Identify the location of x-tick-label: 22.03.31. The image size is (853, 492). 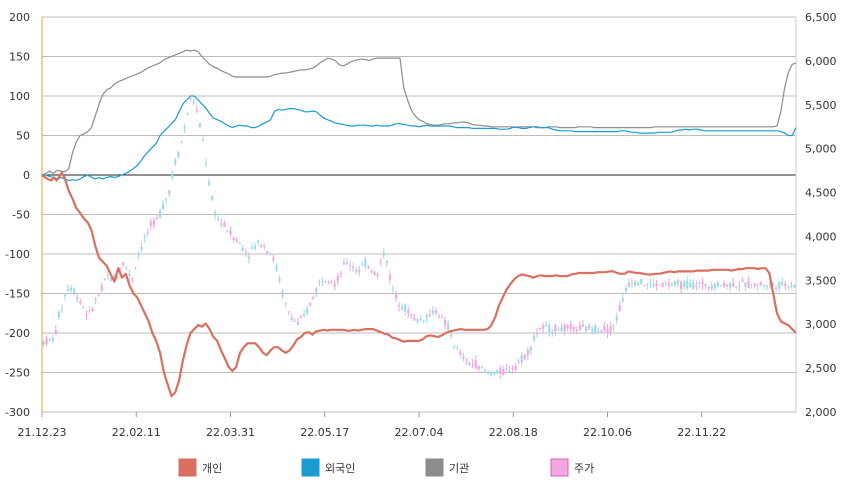
(230, 432).